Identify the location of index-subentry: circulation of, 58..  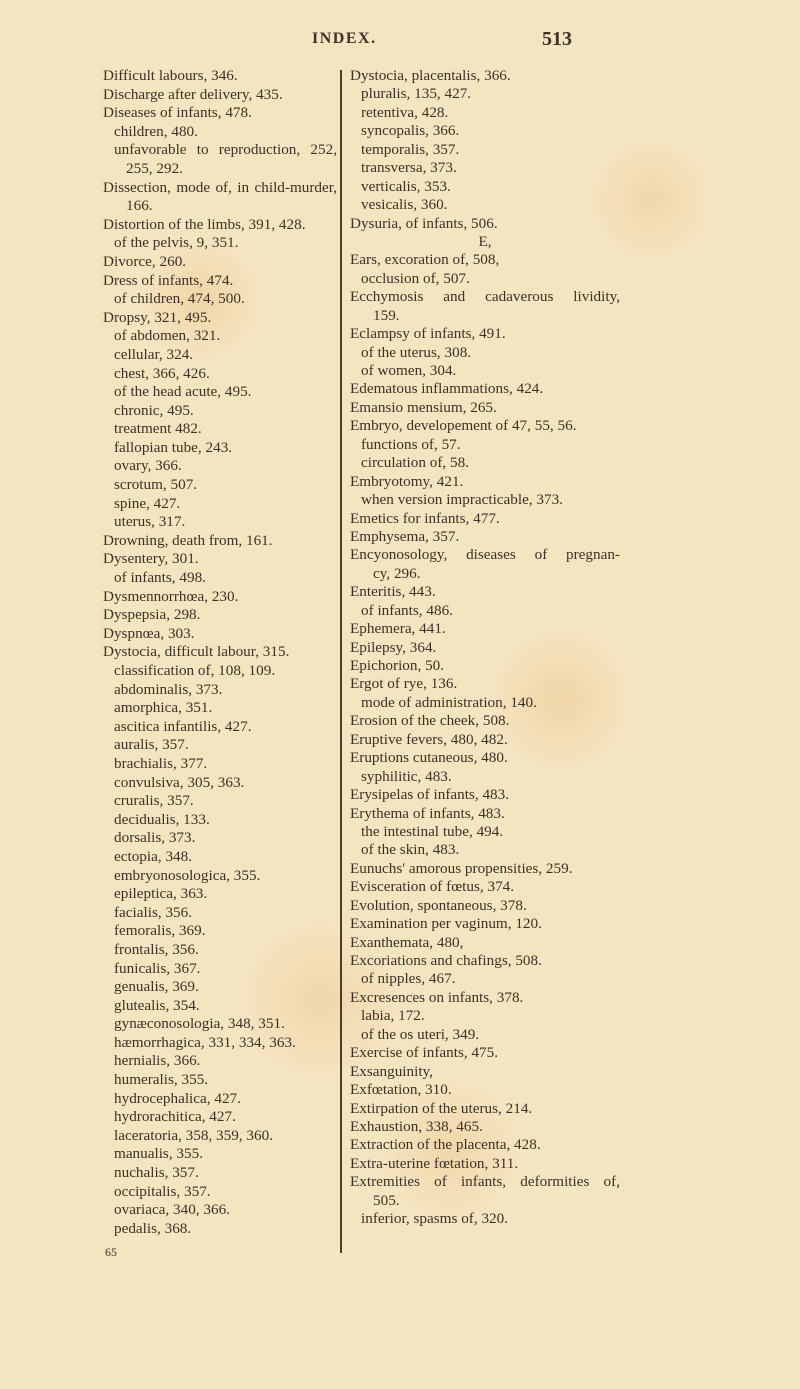
(415, 463).